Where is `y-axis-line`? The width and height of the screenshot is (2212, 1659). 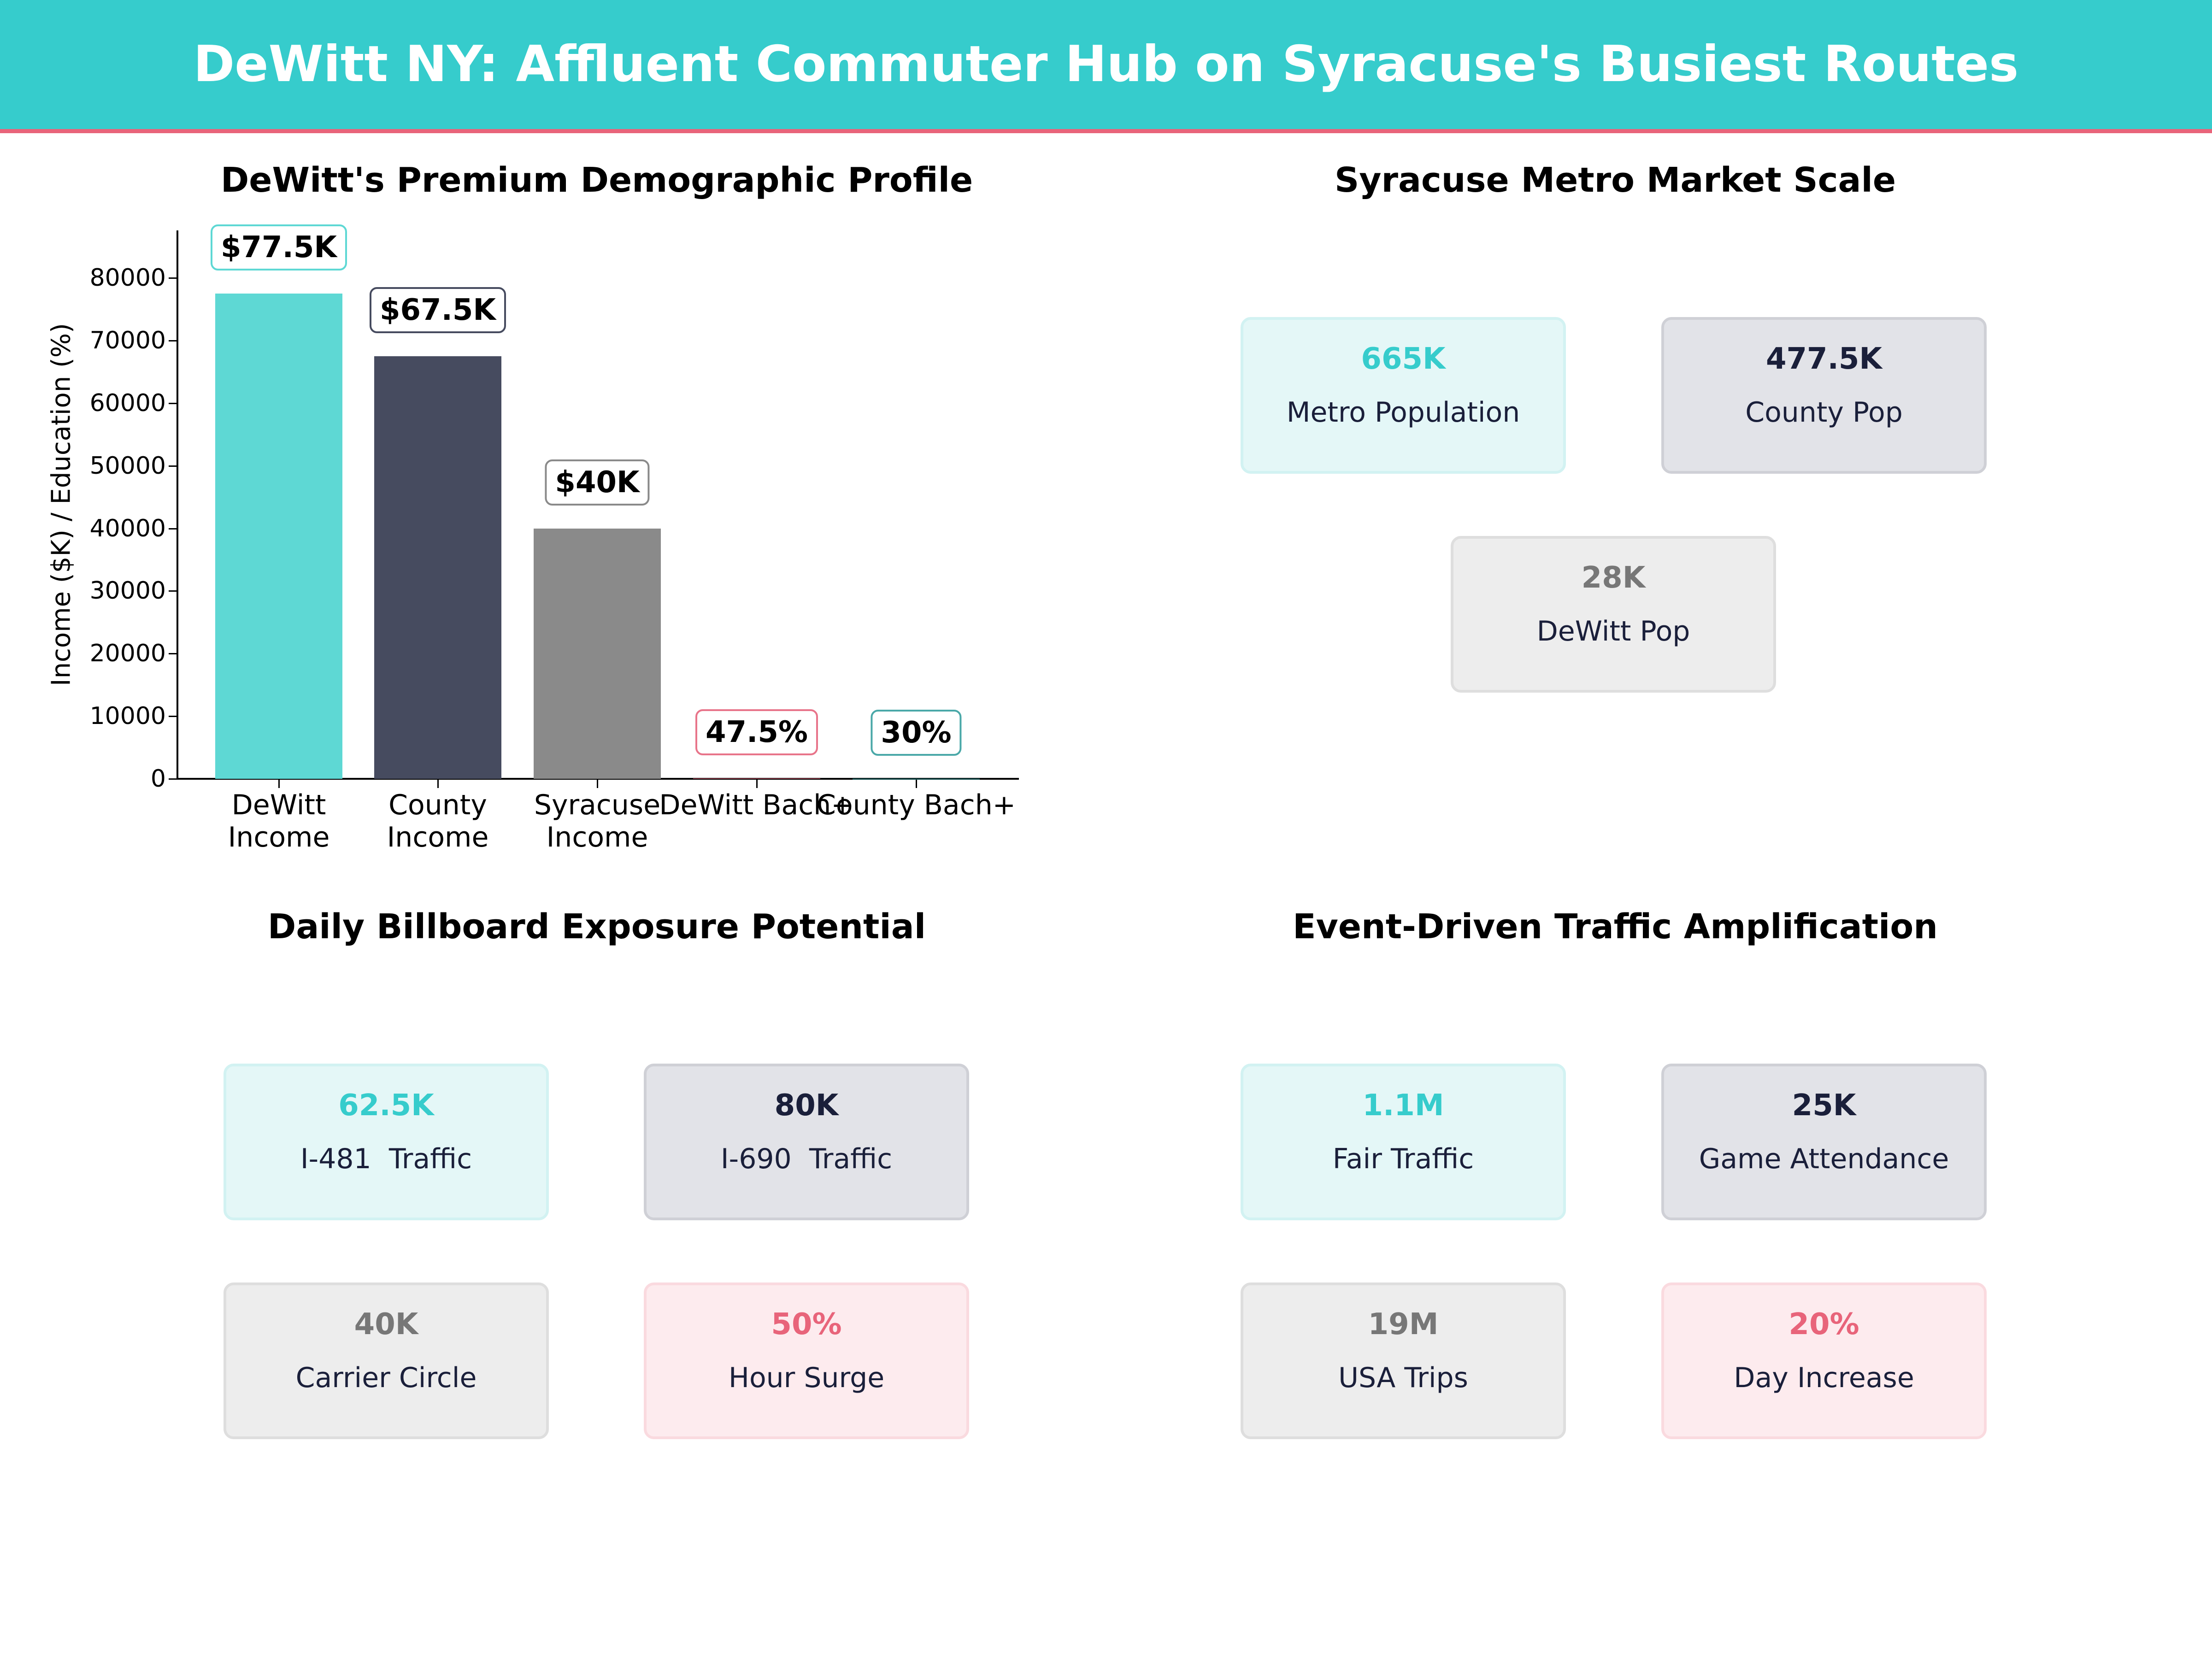
y-axis-line is located at coordinates (177, 505).